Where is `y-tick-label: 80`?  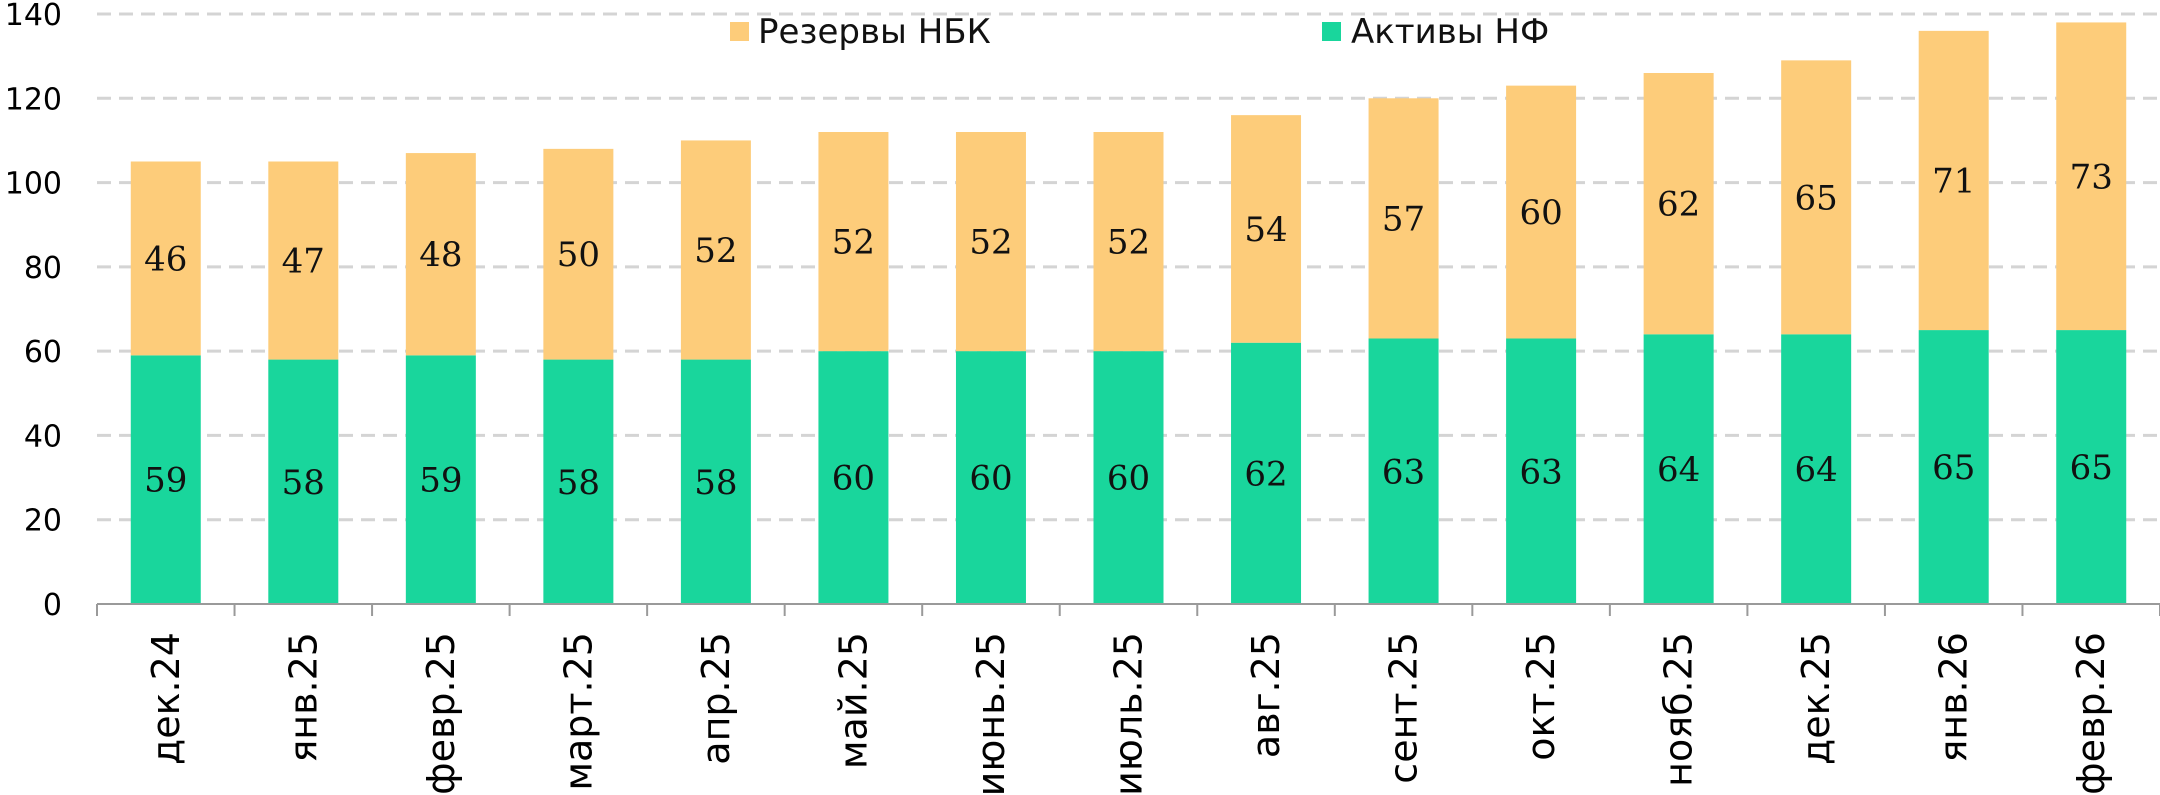 y-tick-label: 80 is located at coordinates (43, 268).